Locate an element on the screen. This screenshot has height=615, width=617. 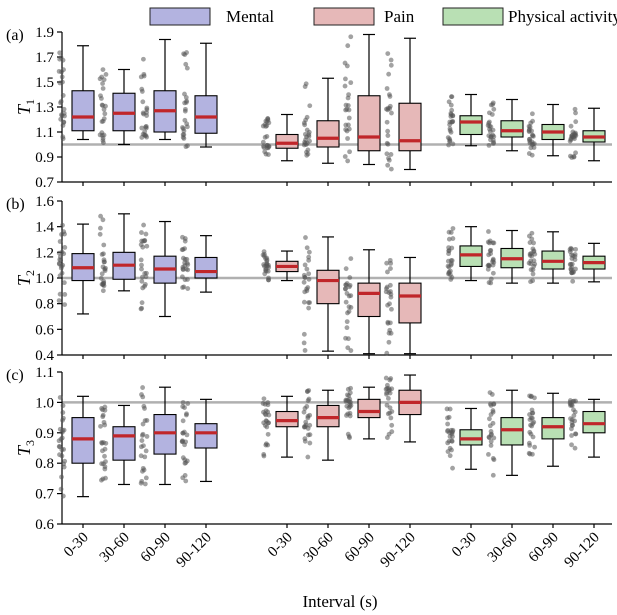
x-tick-label: 60-90 is located at coordinates (544, 548).